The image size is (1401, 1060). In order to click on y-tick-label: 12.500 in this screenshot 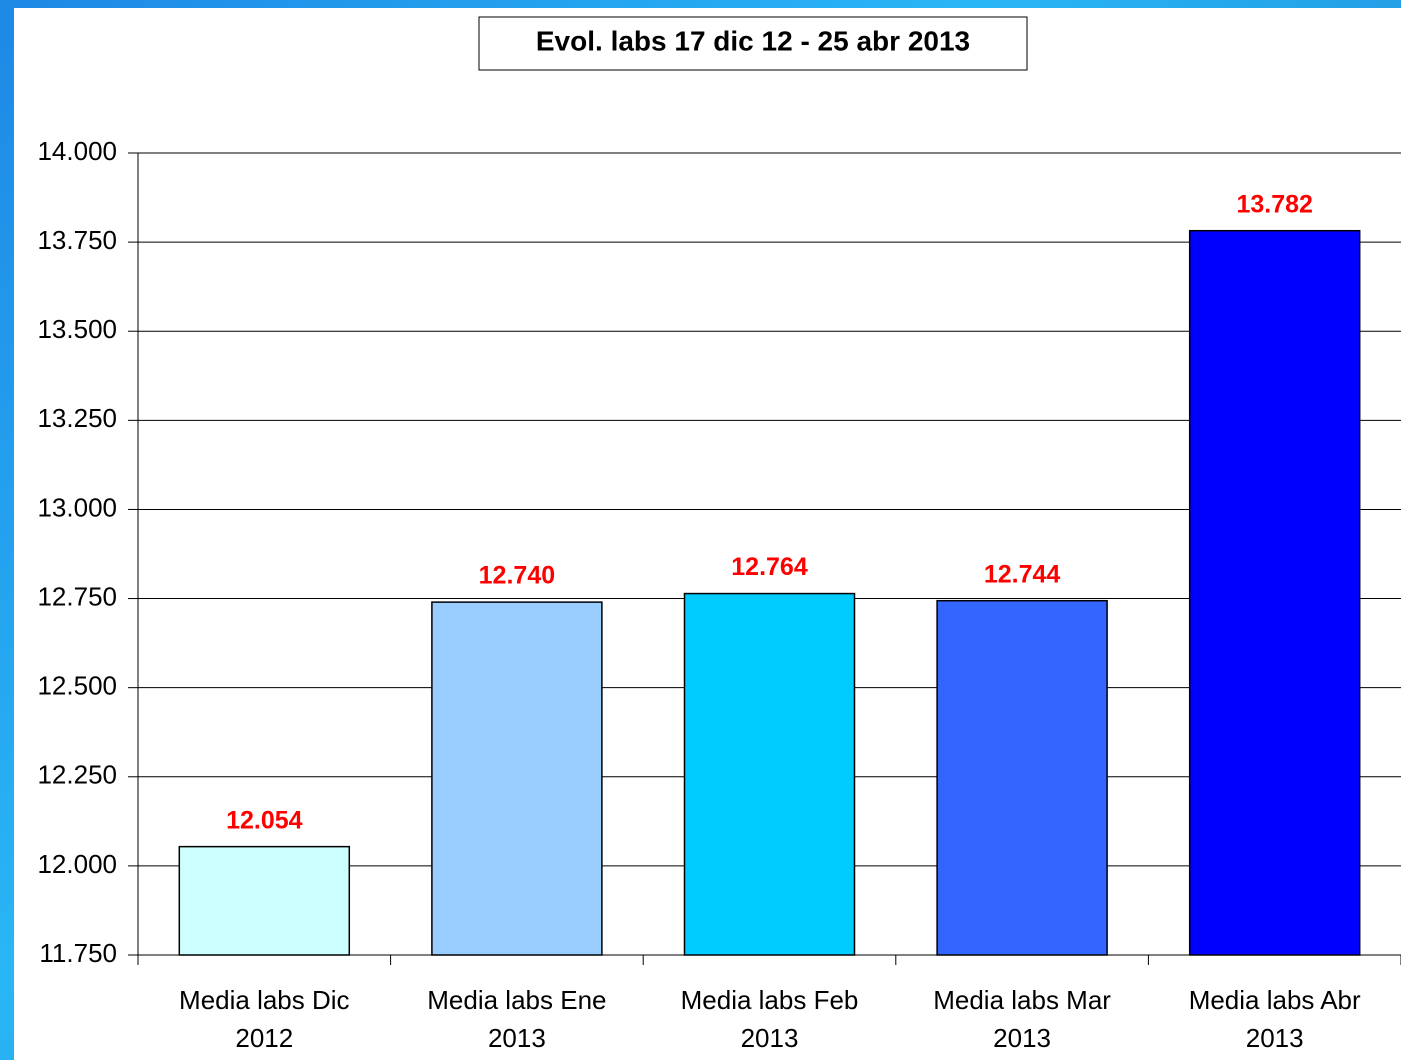, I will do `click(77, 686)`.